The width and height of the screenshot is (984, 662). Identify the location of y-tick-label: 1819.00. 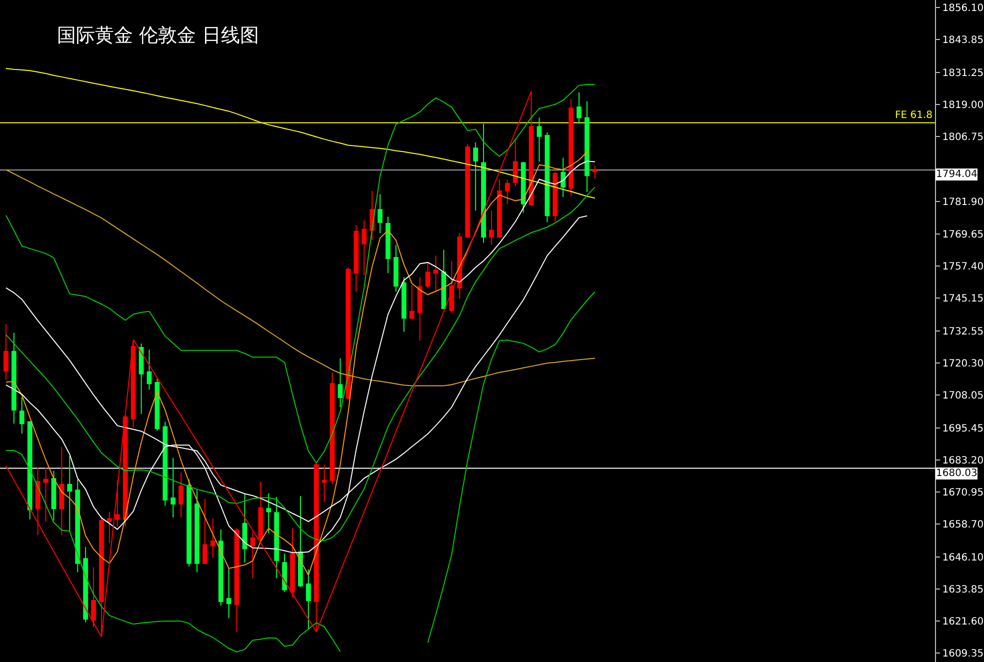
(963, 106).